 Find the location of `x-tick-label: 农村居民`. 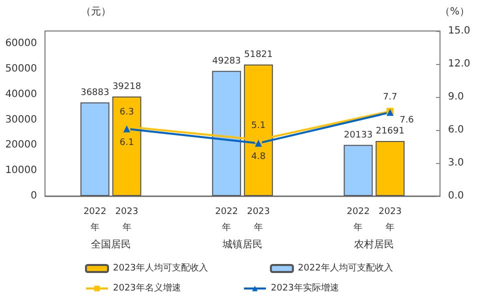

x-tick-label: 农村居民 is located at coordinates (374, 244).